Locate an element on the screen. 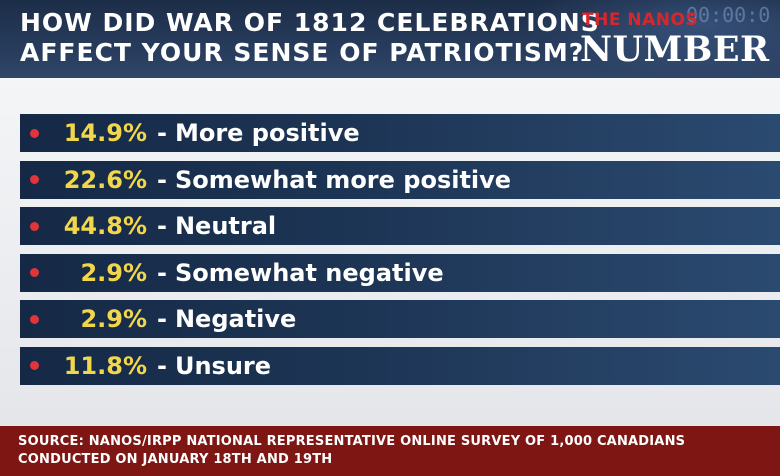 This screenshot has width=780, height=476. result-percent: 22.6% is located at coordinates (105, 179).